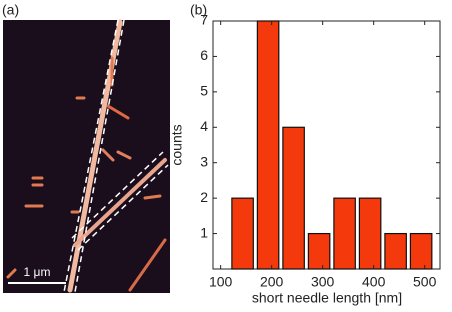 This screenshot has width=452, height=312. I want to click on panel-label: (a), so click(10, 10).